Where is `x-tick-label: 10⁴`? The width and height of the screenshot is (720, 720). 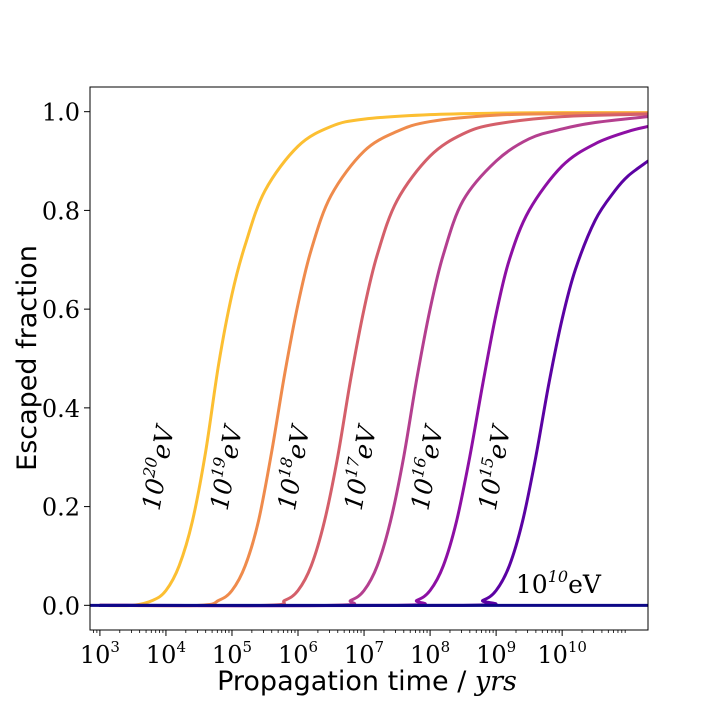
x-tick-label: 10⁴ is located at coordinates (166, 653).